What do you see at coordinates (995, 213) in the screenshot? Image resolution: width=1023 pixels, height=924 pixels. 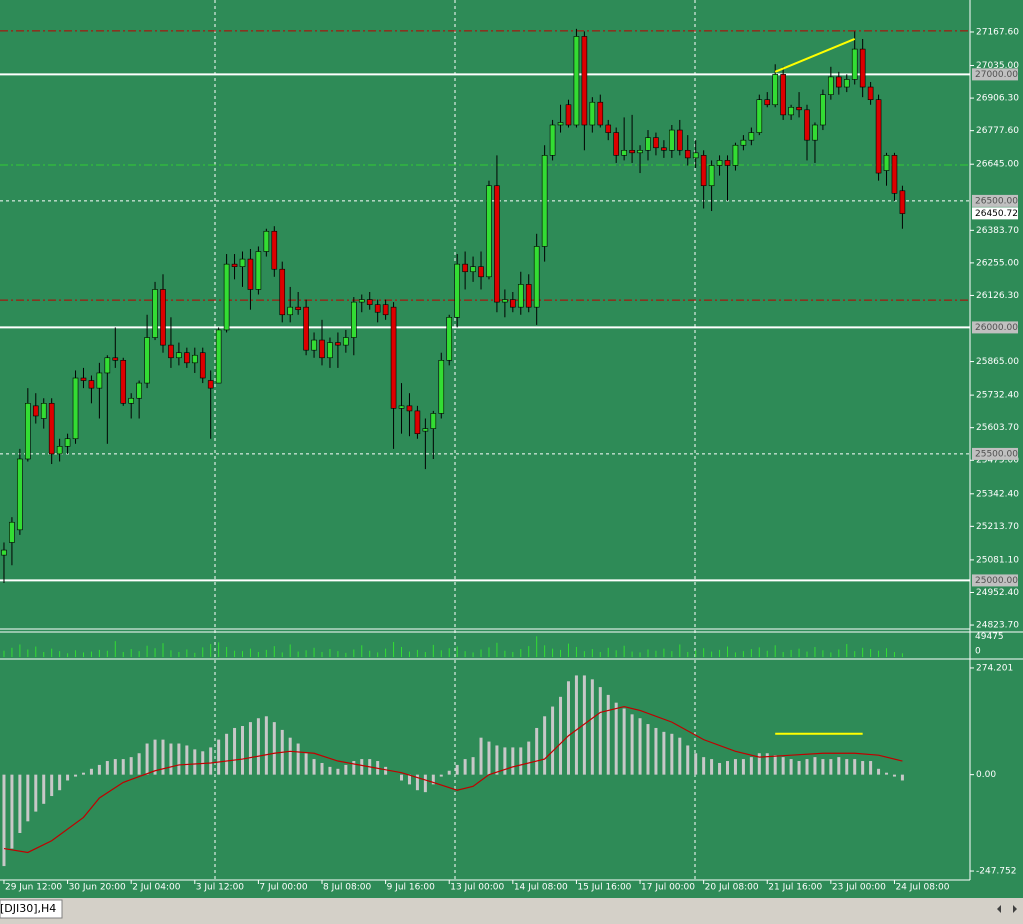 I see `current-price-box` at bounding box center [995, 213].